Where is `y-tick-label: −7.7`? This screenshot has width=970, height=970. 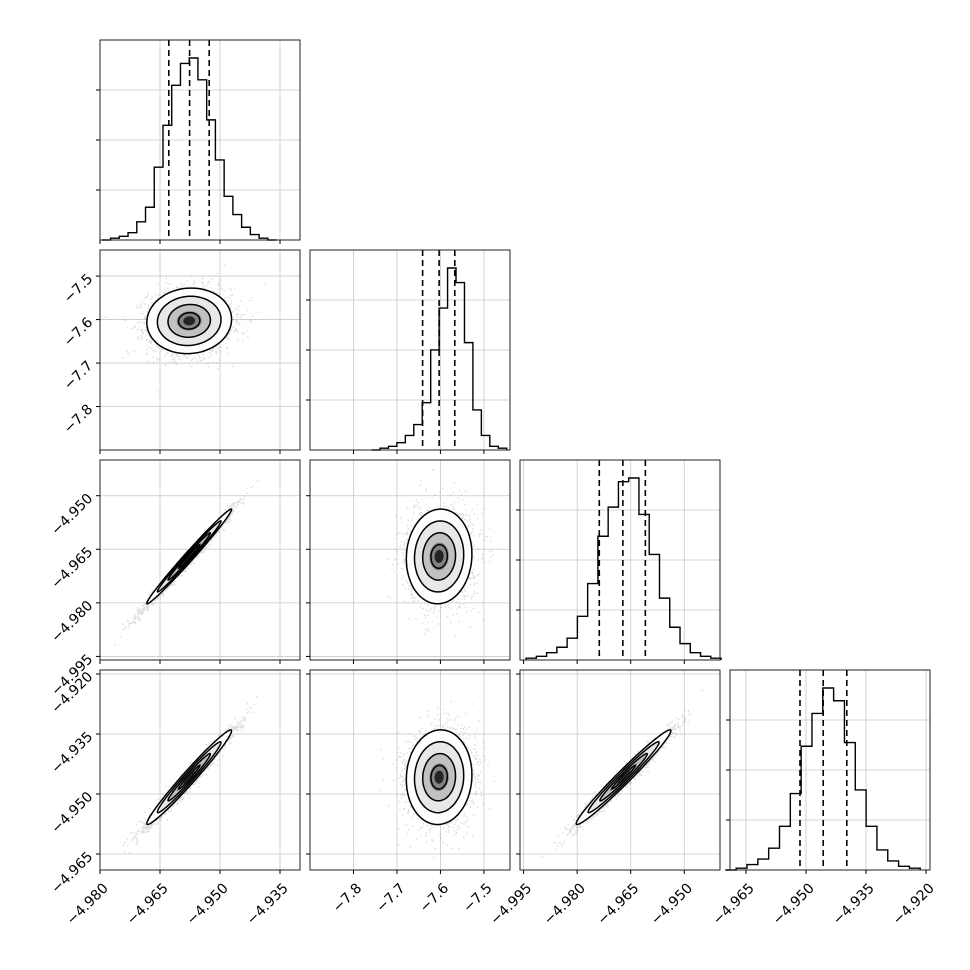 y-tick-label: −7.7 is located at coordinates (78, 375).